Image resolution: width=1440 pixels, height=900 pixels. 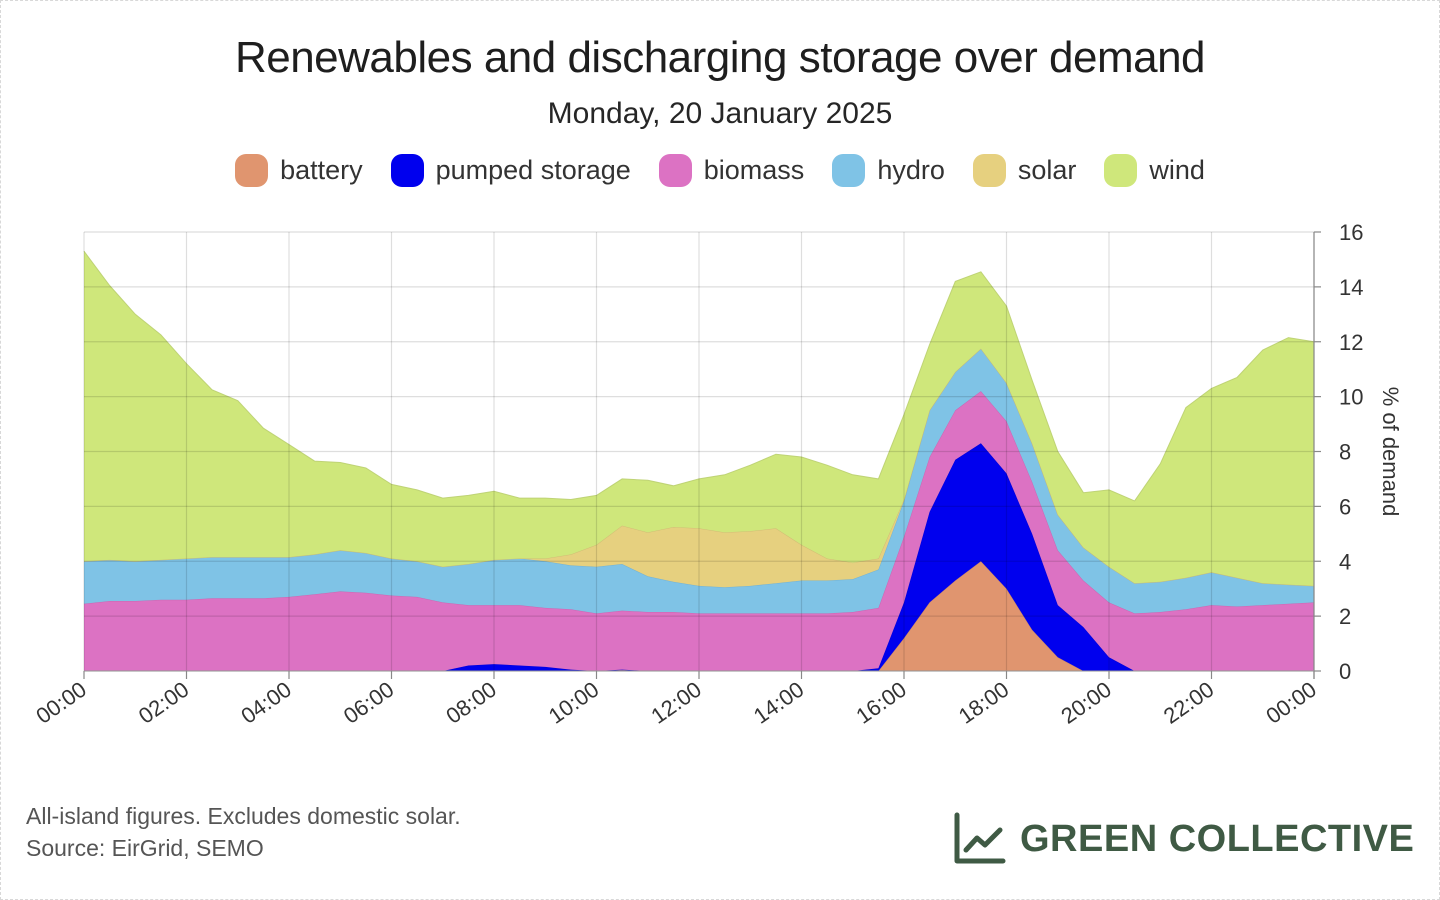 I want to click on legend-item-wind: wind, so click(x=1154, y=170).